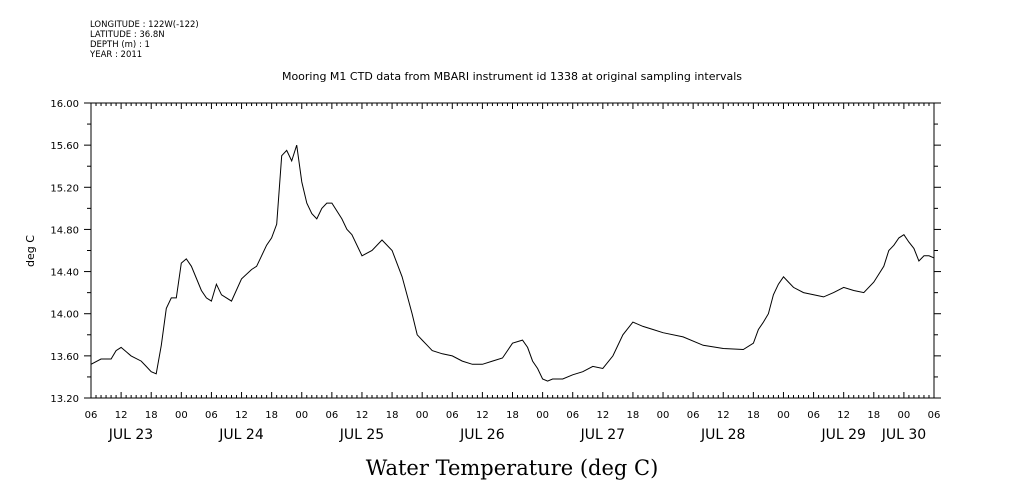  Describe the element at coordinates (64, 273) in the screenshot. I see `y-tick-label: 14.40` at that location.